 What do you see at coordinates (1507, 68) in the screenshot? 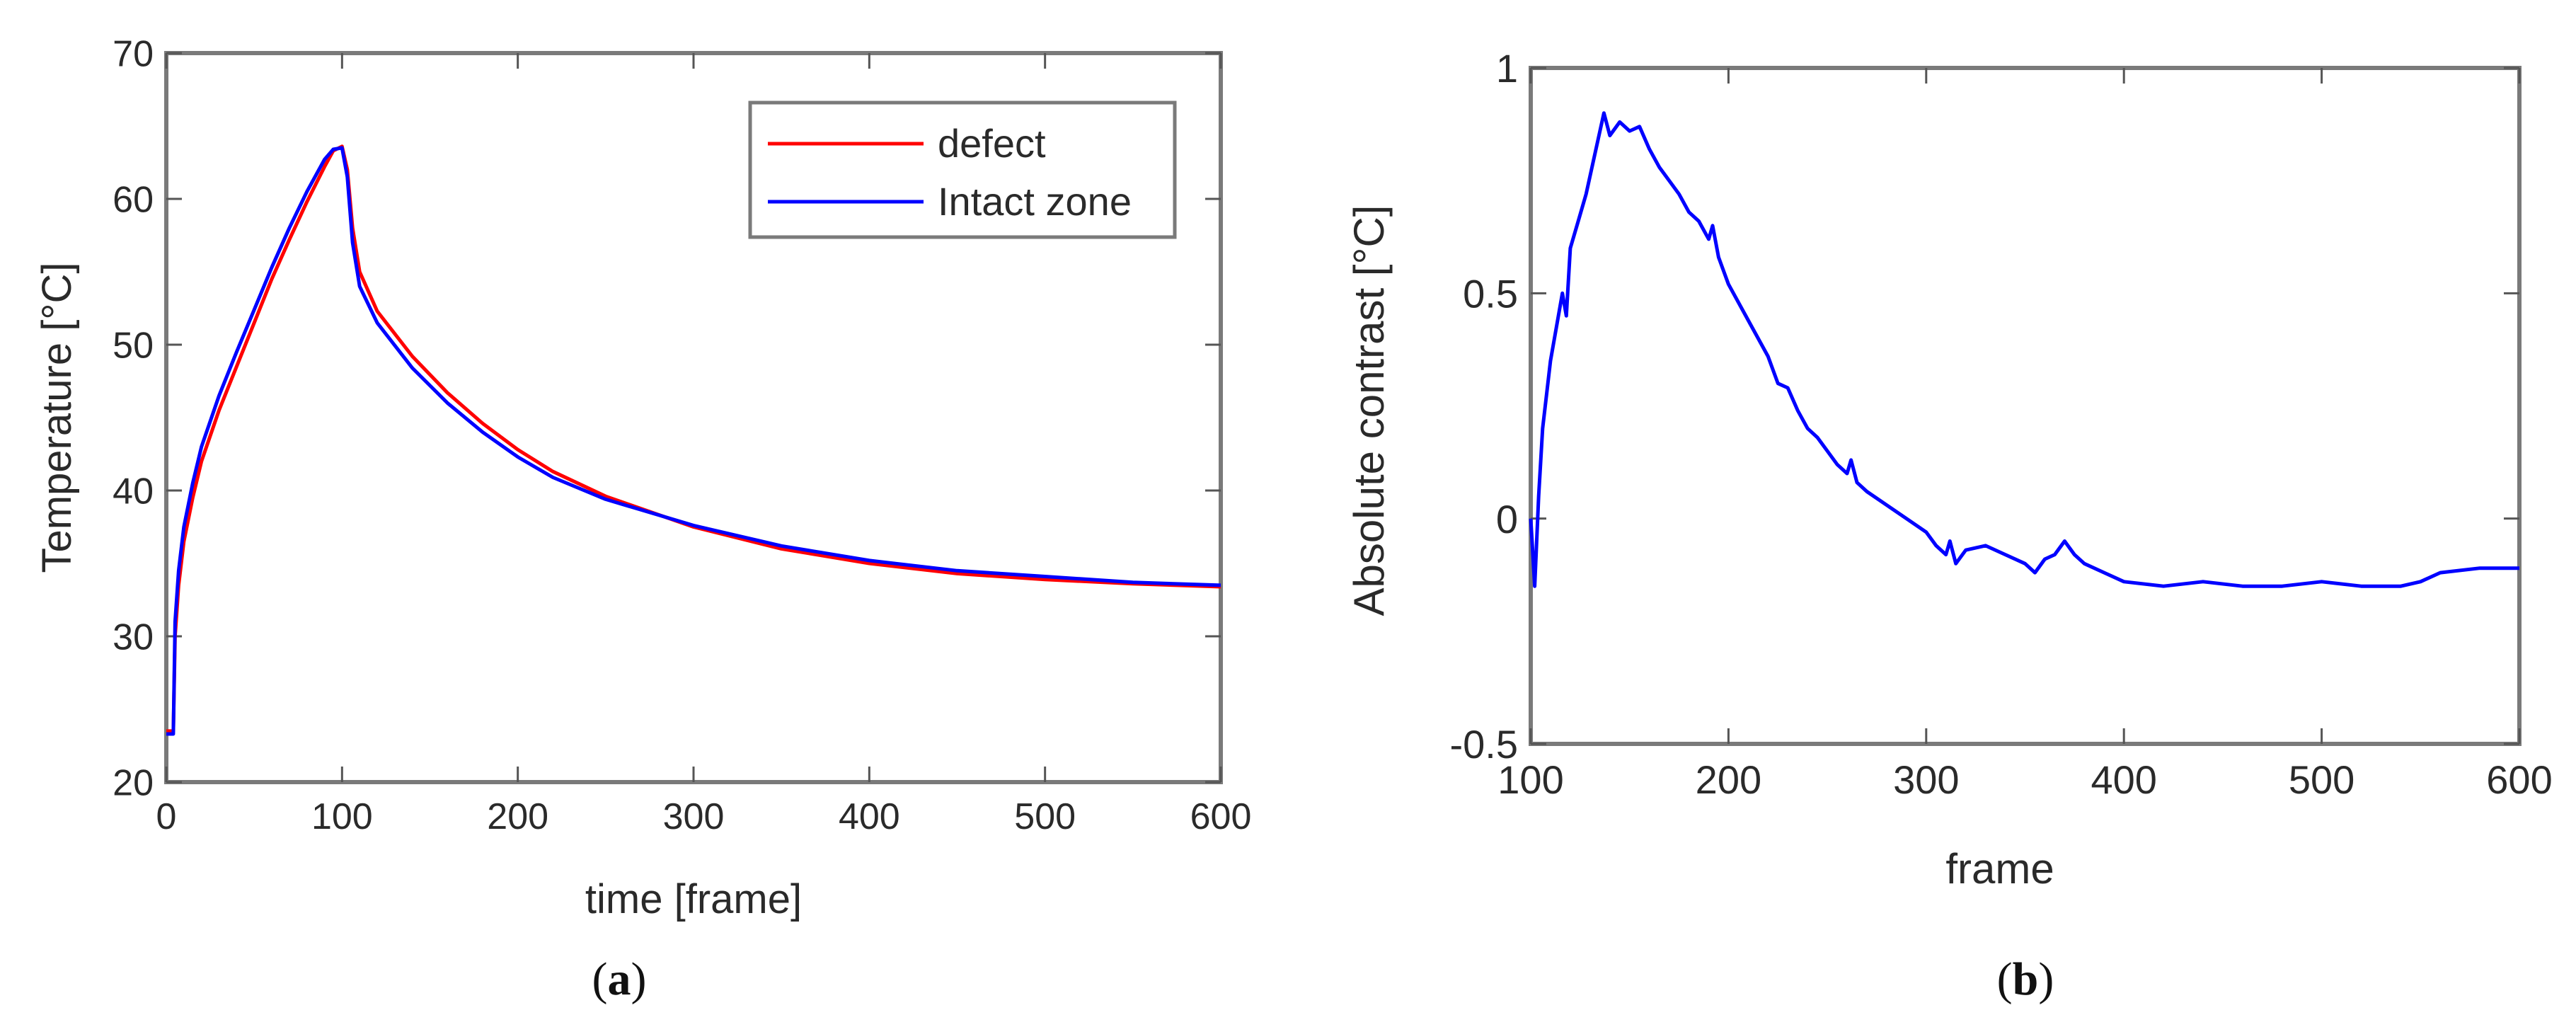
I see `y-tick-label-b: 1` at bounding box center [1507, 68].